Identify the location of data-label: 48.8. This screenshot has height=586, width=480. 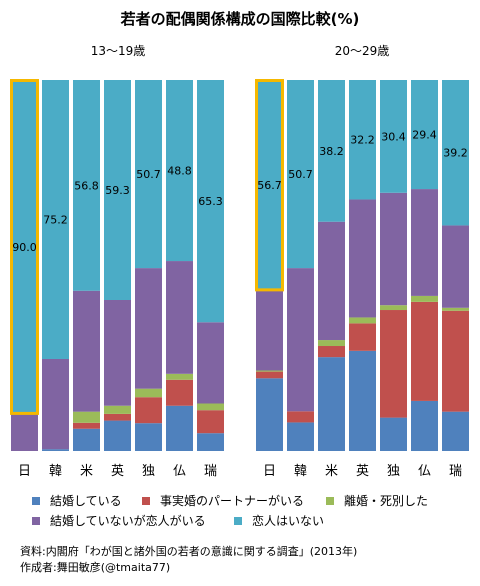
(179, 171).